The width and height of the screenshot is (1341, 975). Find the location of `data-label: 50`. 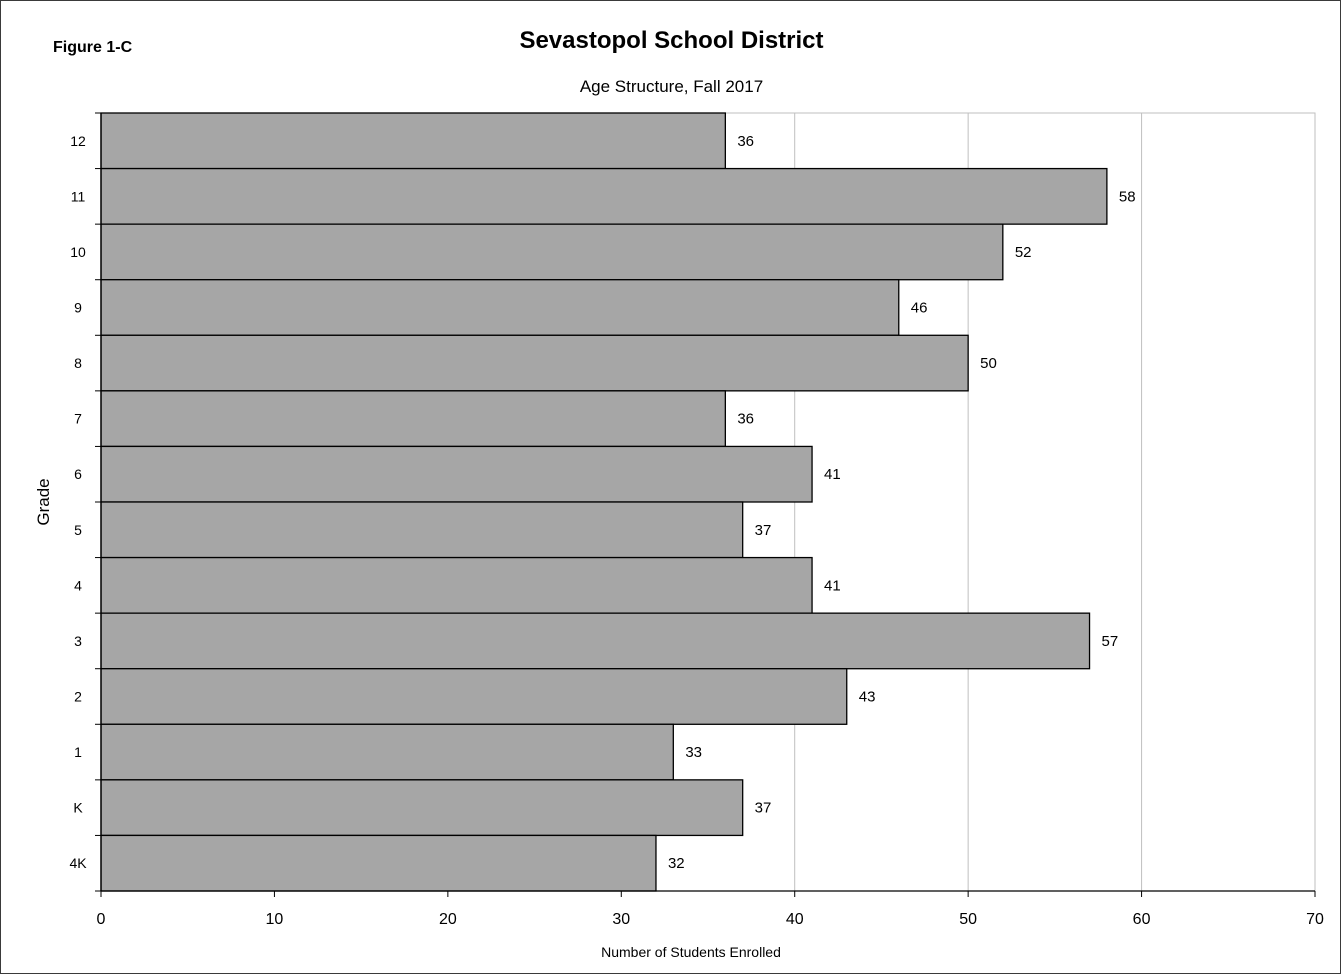

data-label: 50 is located at coordinates (988, 363).